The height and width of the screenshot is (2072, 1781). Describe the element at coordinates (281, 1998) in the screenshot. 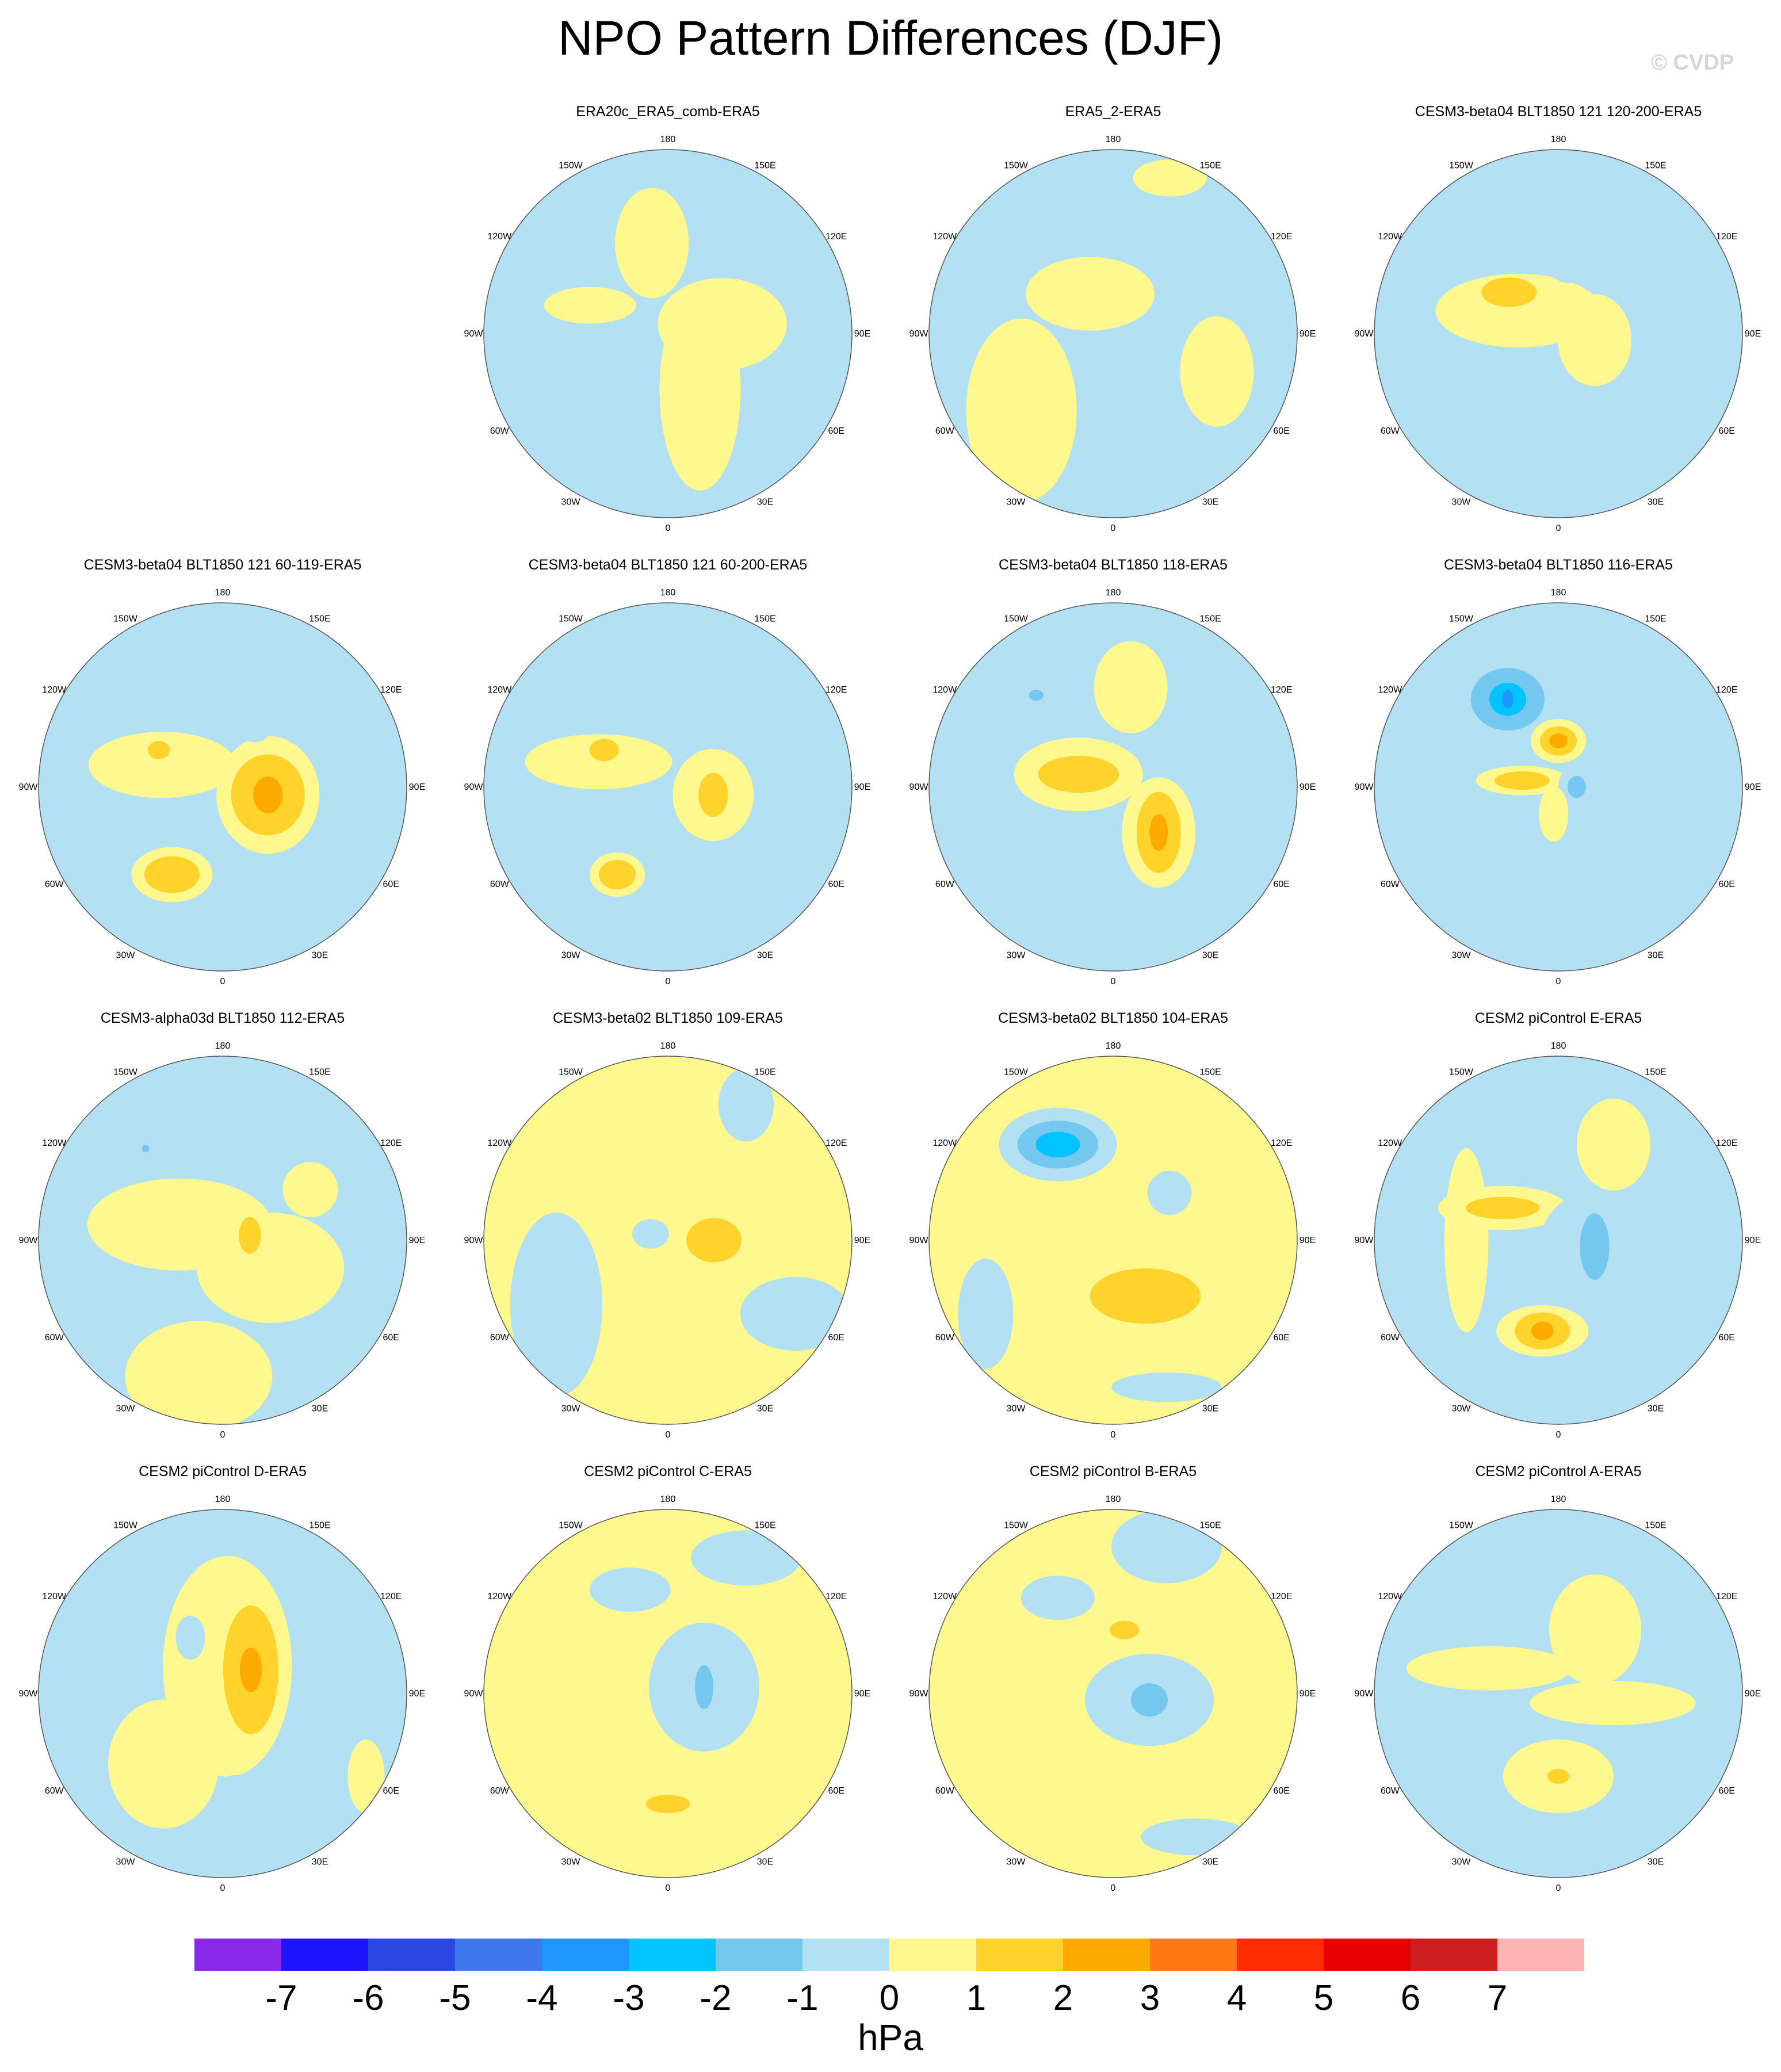

I see `colorbar-tick-label: -7` at that location.